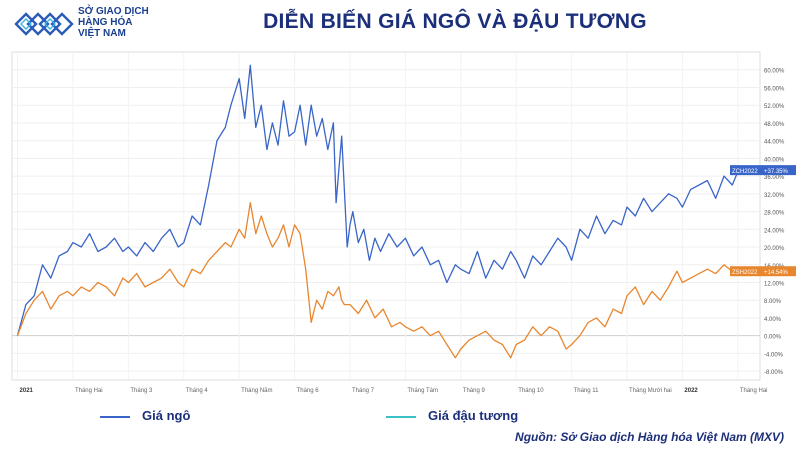 This screenshot has width=800, height=450. I want to click on x-tick-label: Tháng 9, so click(474, 391).